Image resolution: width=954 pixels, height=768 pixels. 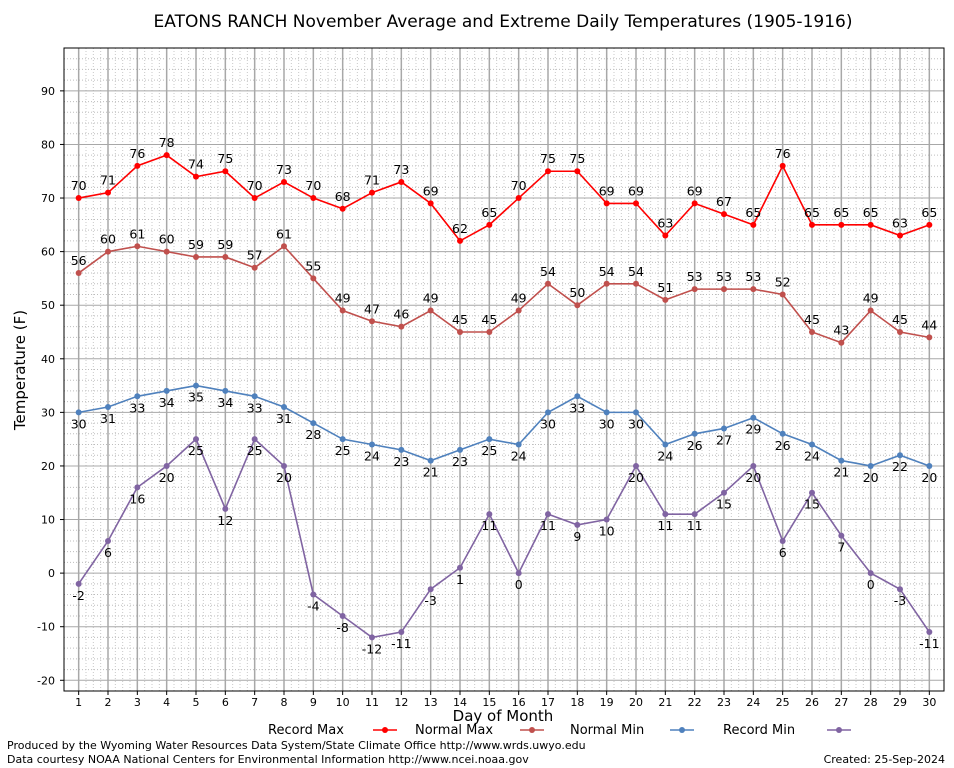 I want to click on y-tick-label: 10, so click(x=48, y=520).